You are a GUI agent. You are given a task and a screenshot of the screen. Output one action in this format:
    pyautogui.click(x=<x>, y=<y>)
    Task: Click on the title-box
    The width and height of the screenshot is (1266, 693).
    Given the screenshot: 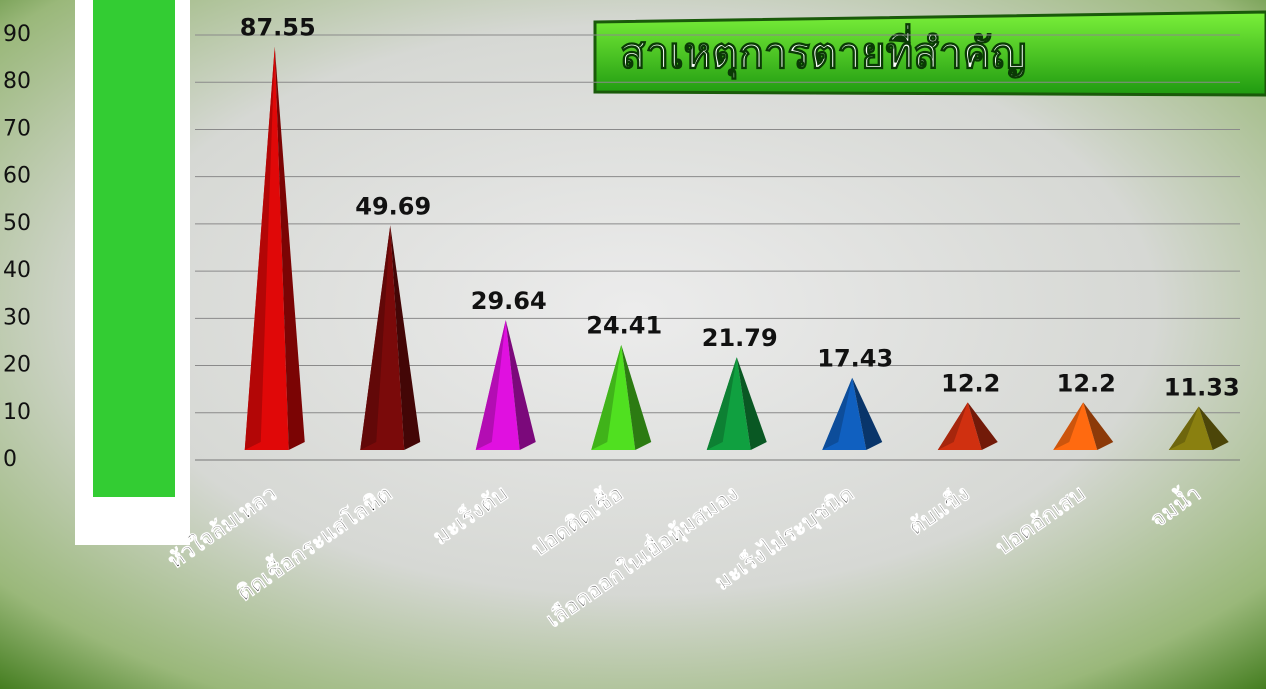 What is the action you would take?
    pyautogui.click(x=929, y=53)
    